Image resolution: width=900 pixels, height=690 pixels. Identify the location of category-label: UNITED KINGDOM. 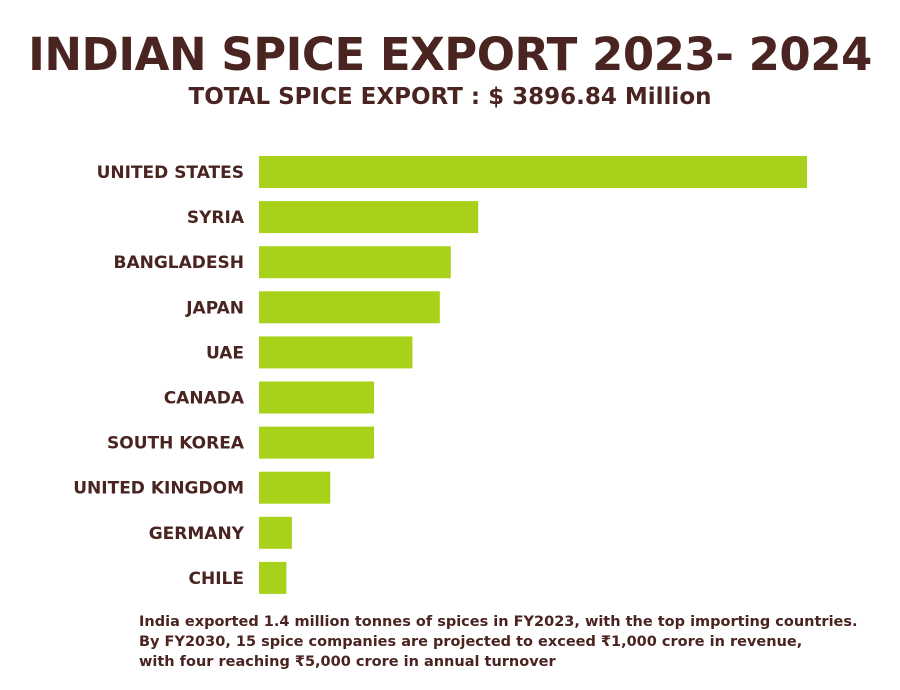
(158, 489).